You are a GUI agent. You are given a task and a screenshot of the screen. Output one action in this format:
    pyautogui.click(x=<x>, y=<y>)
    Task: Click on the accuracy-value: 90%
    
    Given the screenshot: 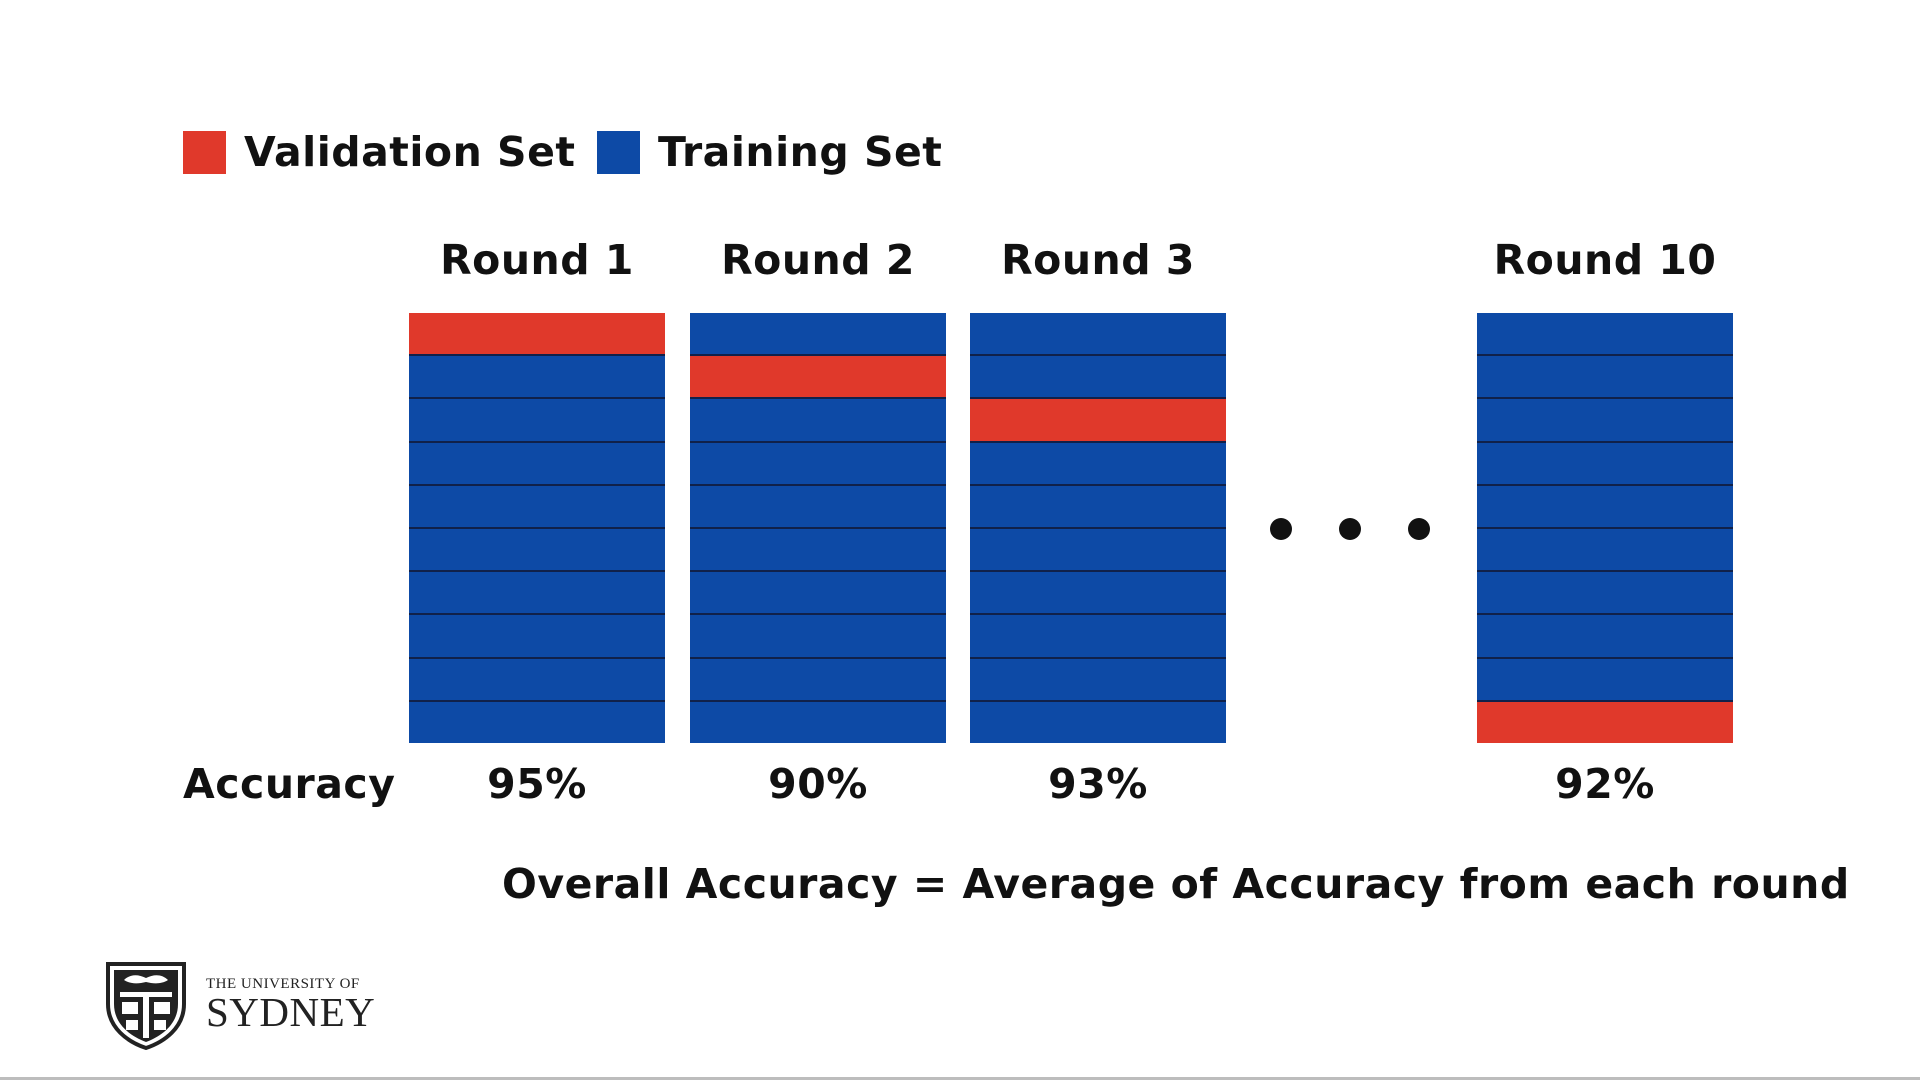 What is the action you would take?
    pyautogui.click(x=818, y=784)
    